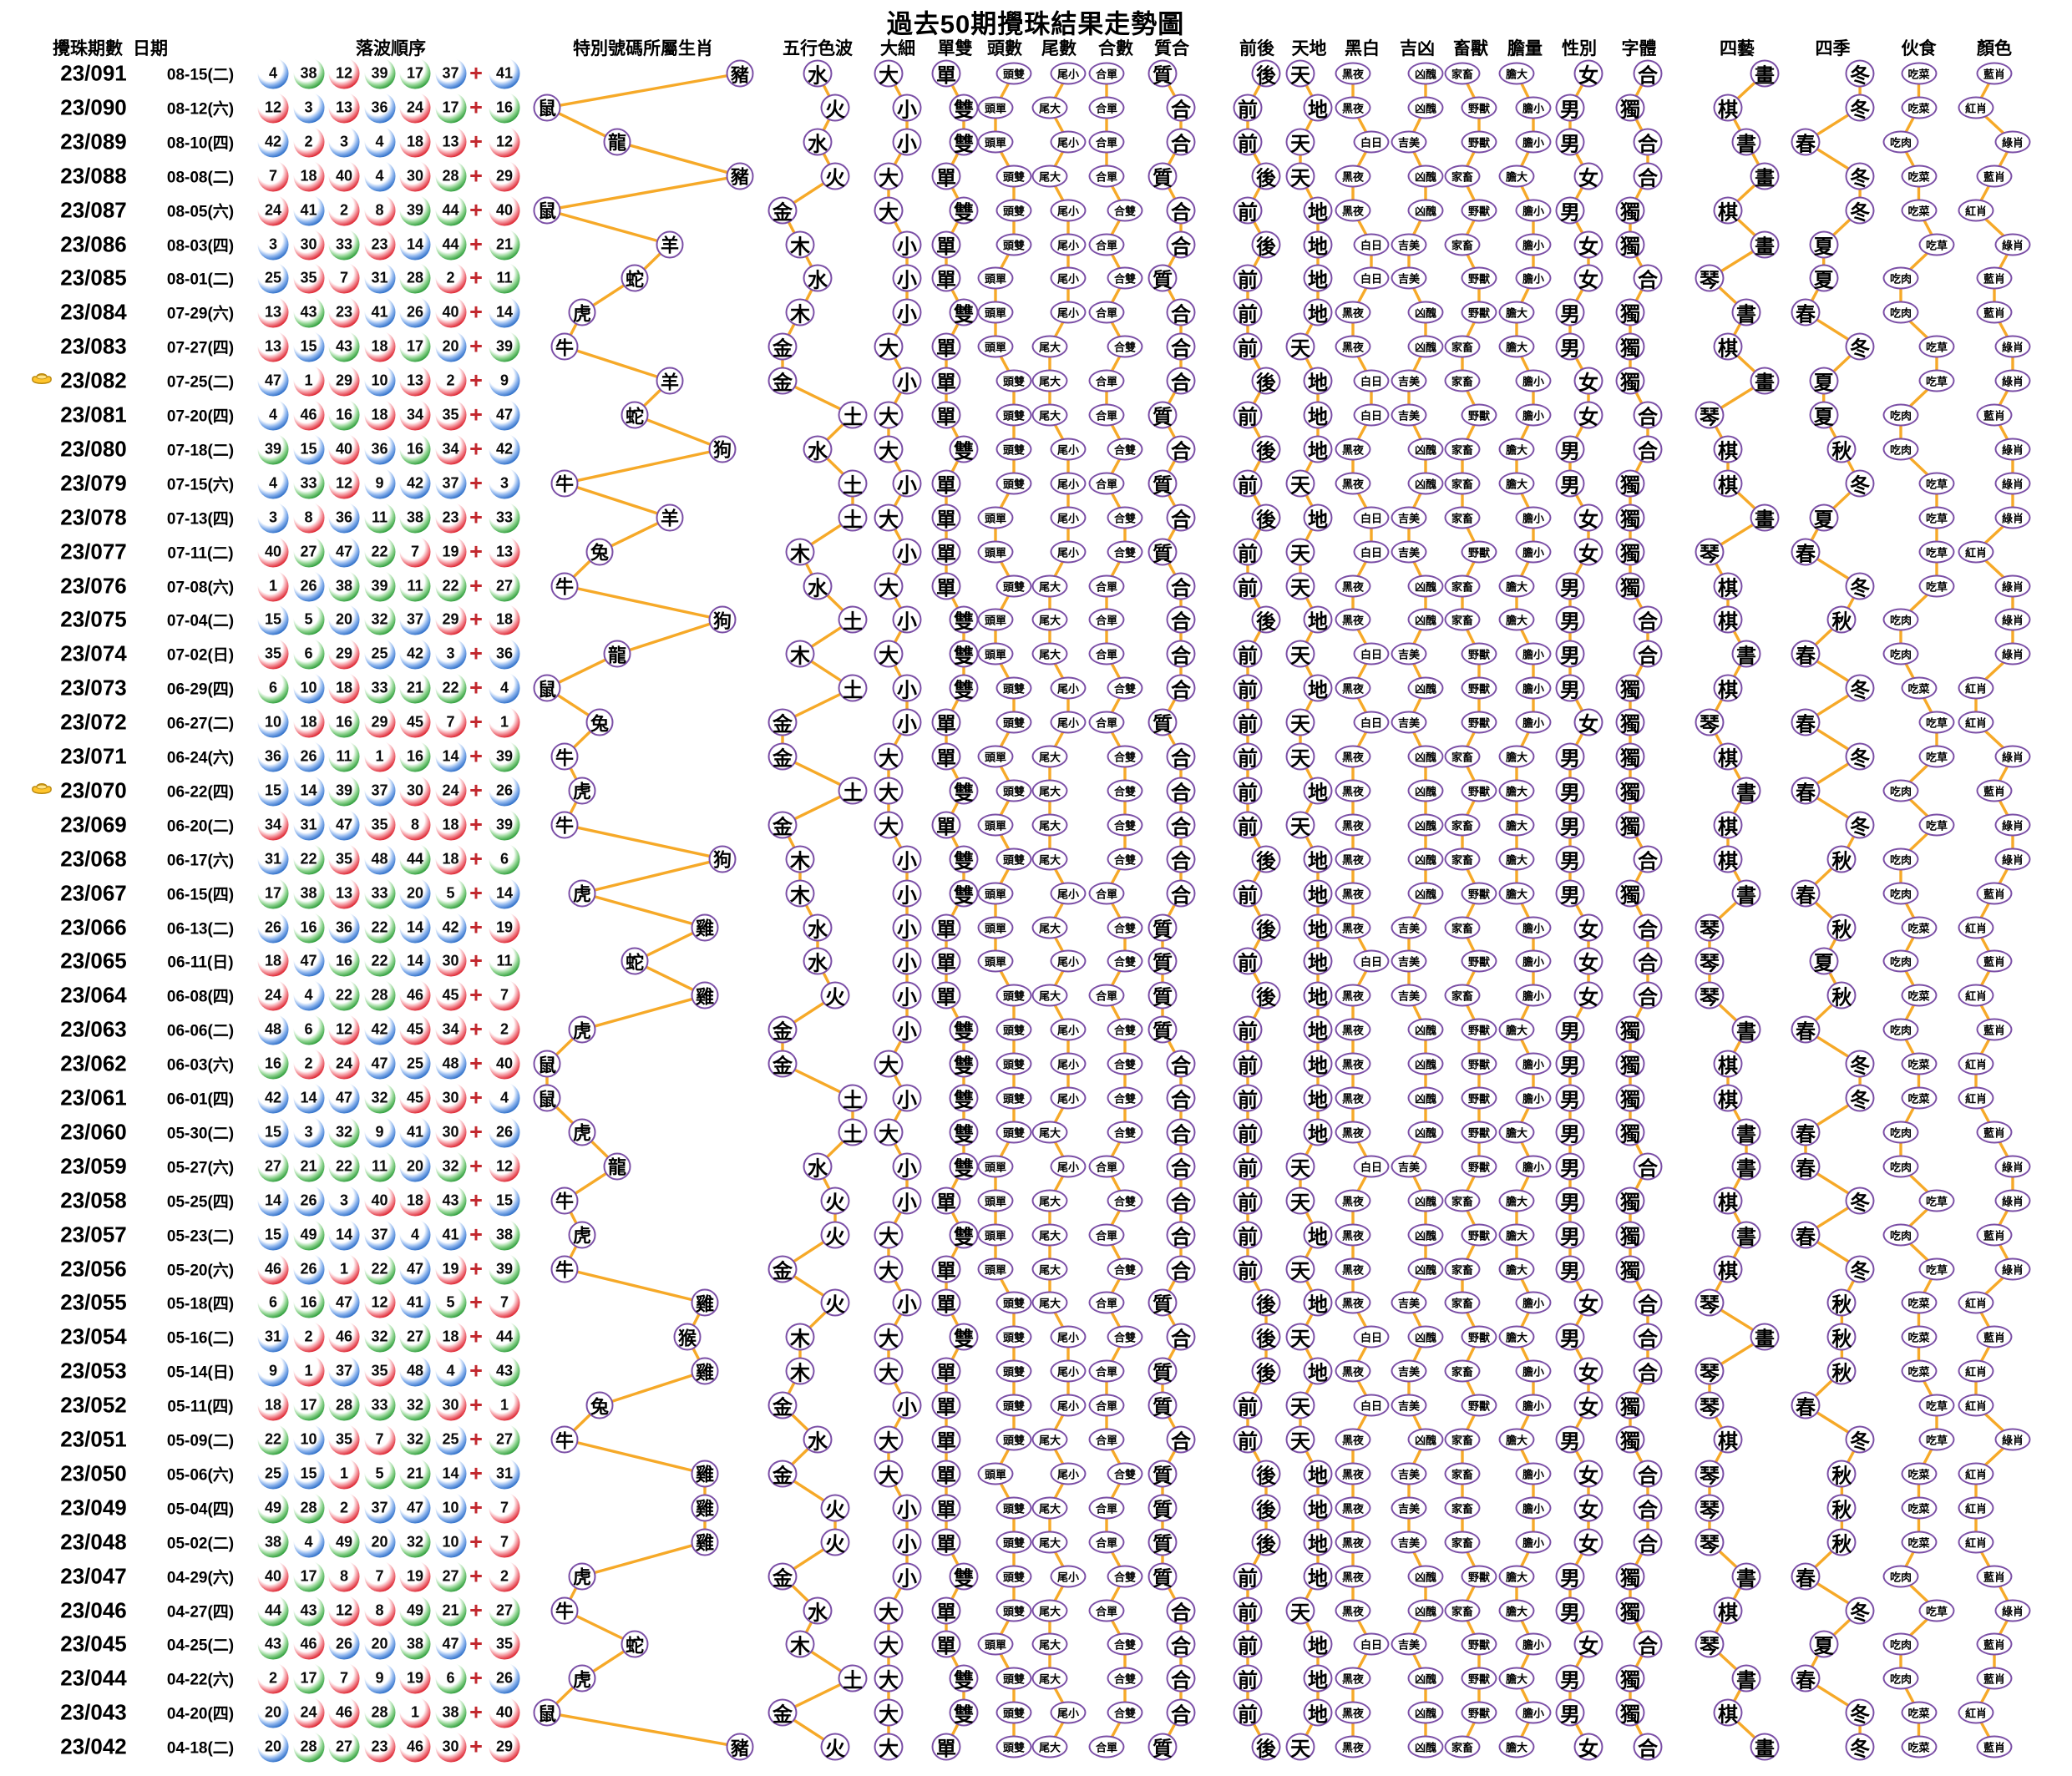 The image size is (2072, 1776). What do you see at coordinates (308, 619) in the screenshot?
I see `ball-number: 5` at bounding box center [308, 619].